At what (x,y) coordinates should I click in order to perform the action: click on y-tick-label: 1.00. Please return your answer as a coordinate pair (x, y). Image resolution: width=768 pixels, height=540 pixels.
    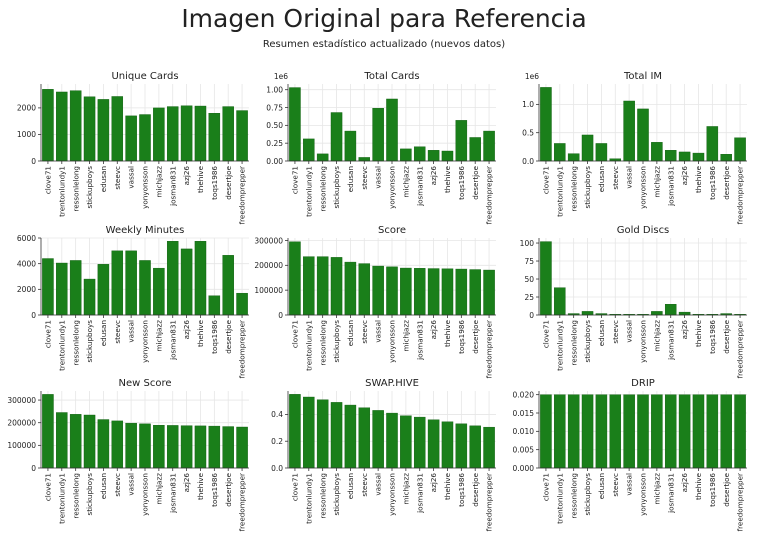
    Looking at the image, I should click on (274, 90).